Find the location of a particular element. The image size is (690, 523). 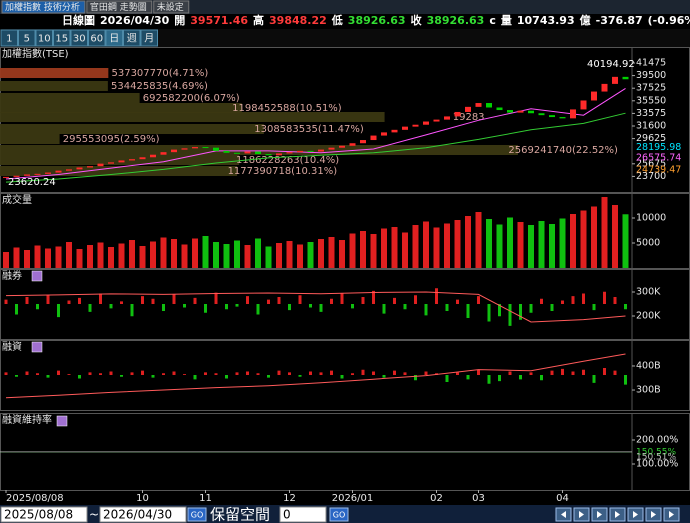

period-label: 60 is located at coordinates (96, 39).